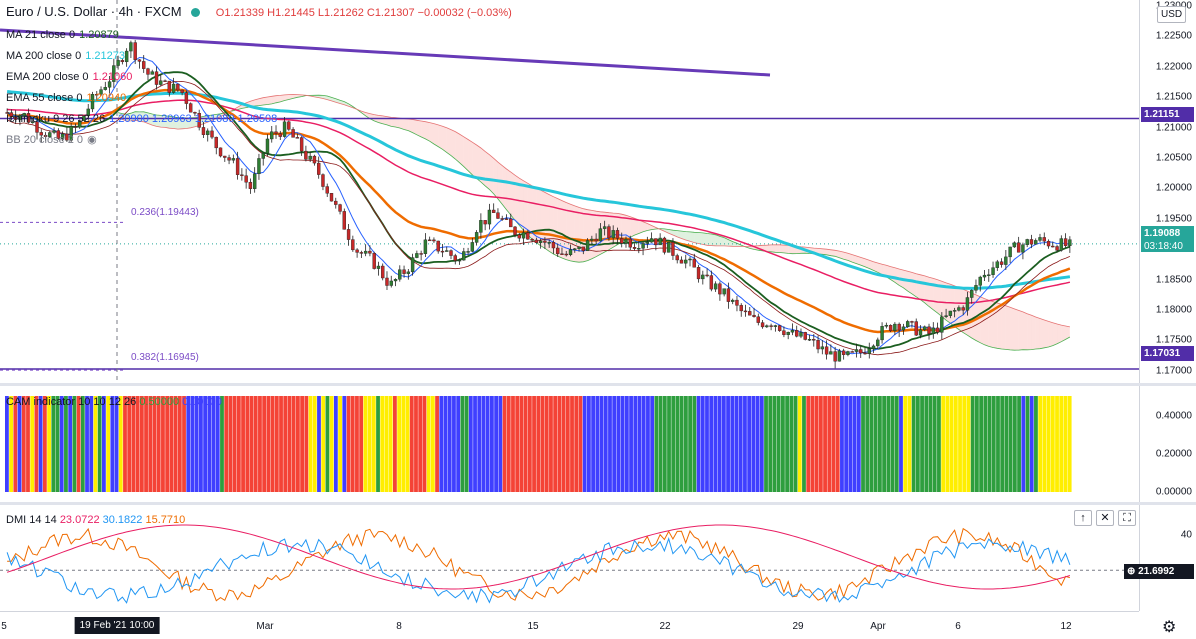 This screenshot has width=1196, height=639. I want to click on cursor-time-label: 19 Feb '21 10:00, so click(117, 625).